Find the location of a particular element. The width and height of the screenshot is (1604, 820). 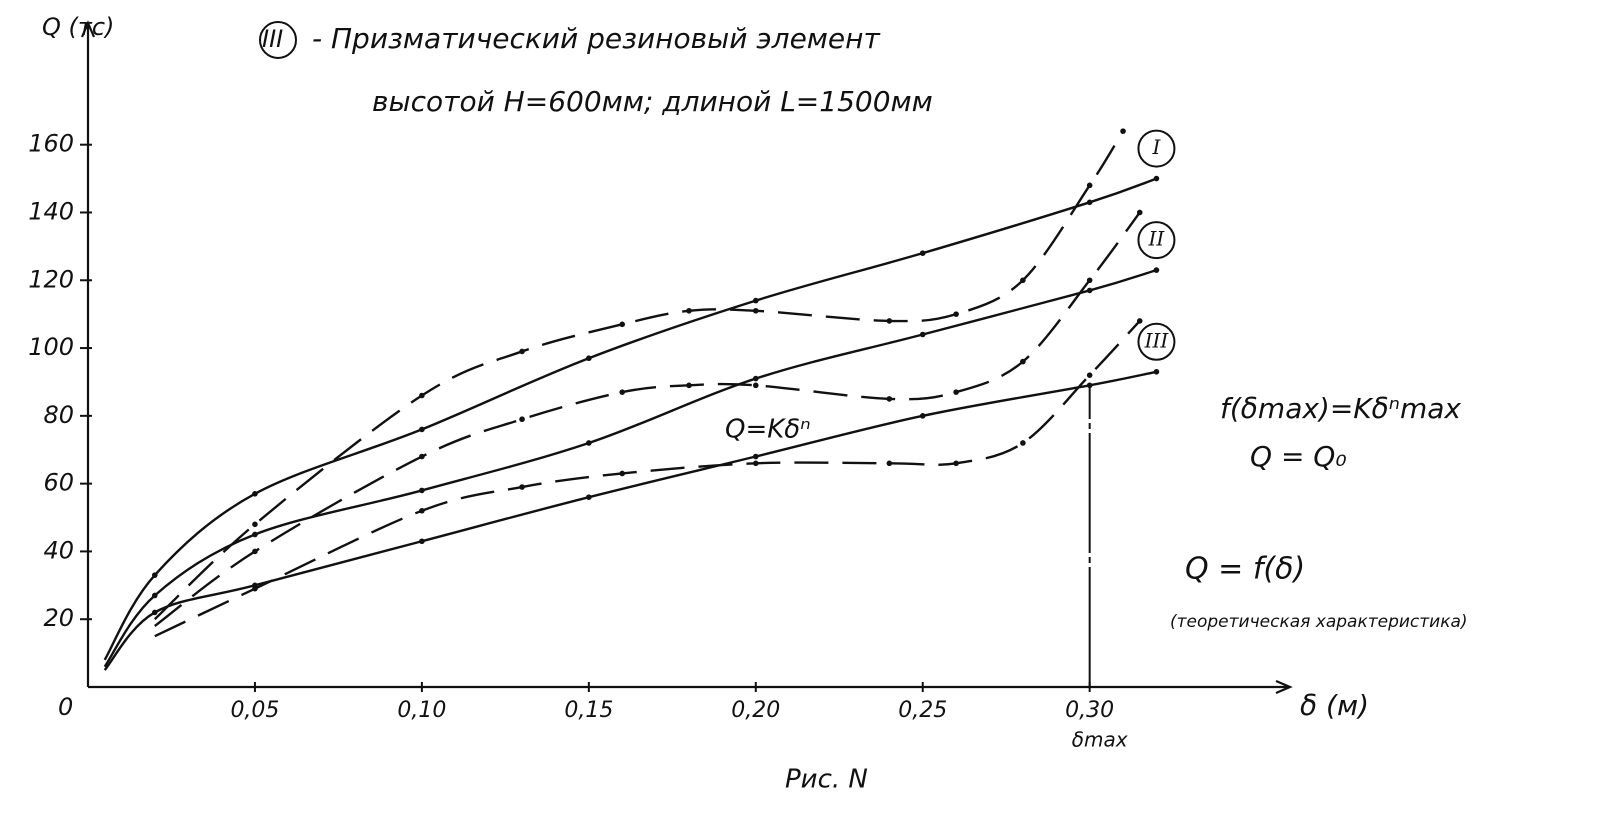

y-tick-label: 120 is located at coordinates (51, 279).